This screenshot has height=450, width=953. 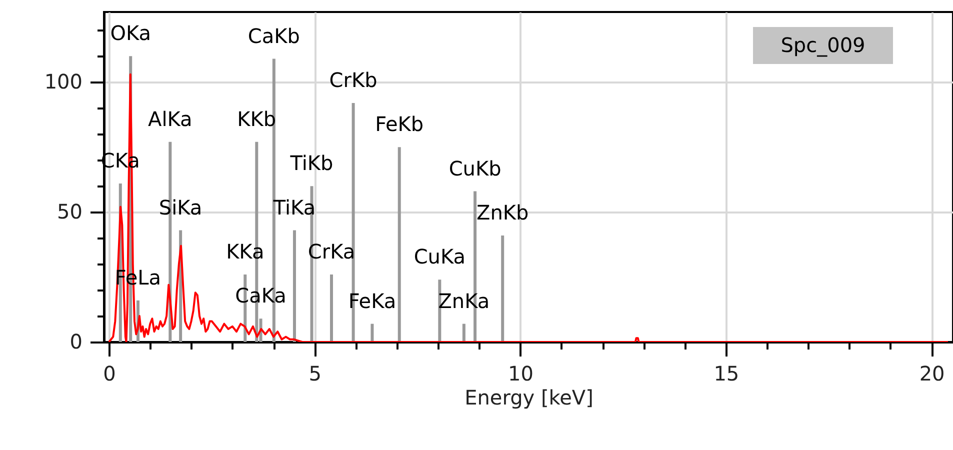 I want to click on y-tick-label: 50, so click(x=69, y=212).